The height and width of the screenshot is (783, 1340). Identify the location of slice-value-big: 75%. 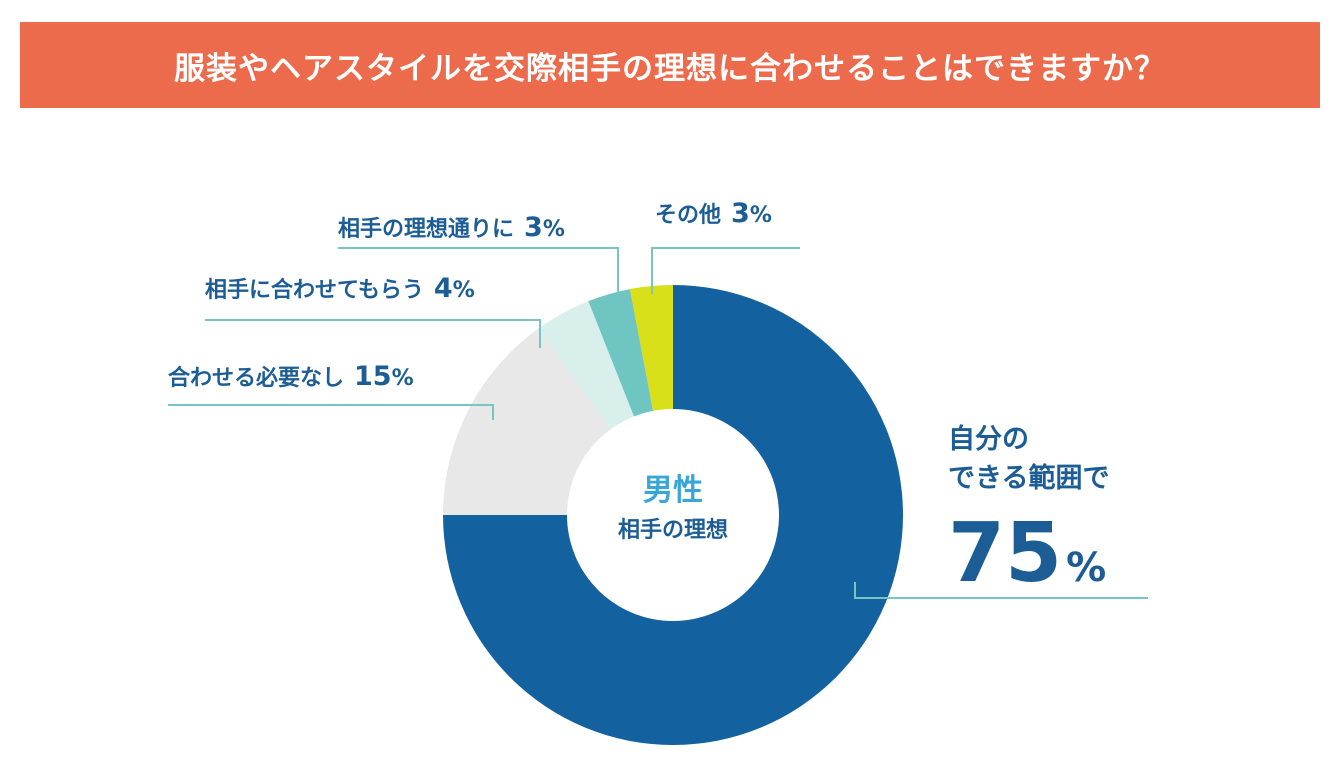
(1027, 553).